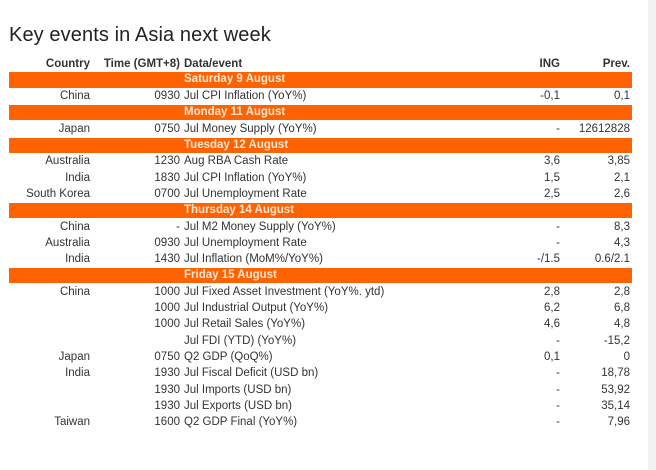 This screenshot has width=656, height=470. Describe the element at coordinates (550, 96) in the screenshot. I see `ing-forecast-cell: -0,1` at that location.